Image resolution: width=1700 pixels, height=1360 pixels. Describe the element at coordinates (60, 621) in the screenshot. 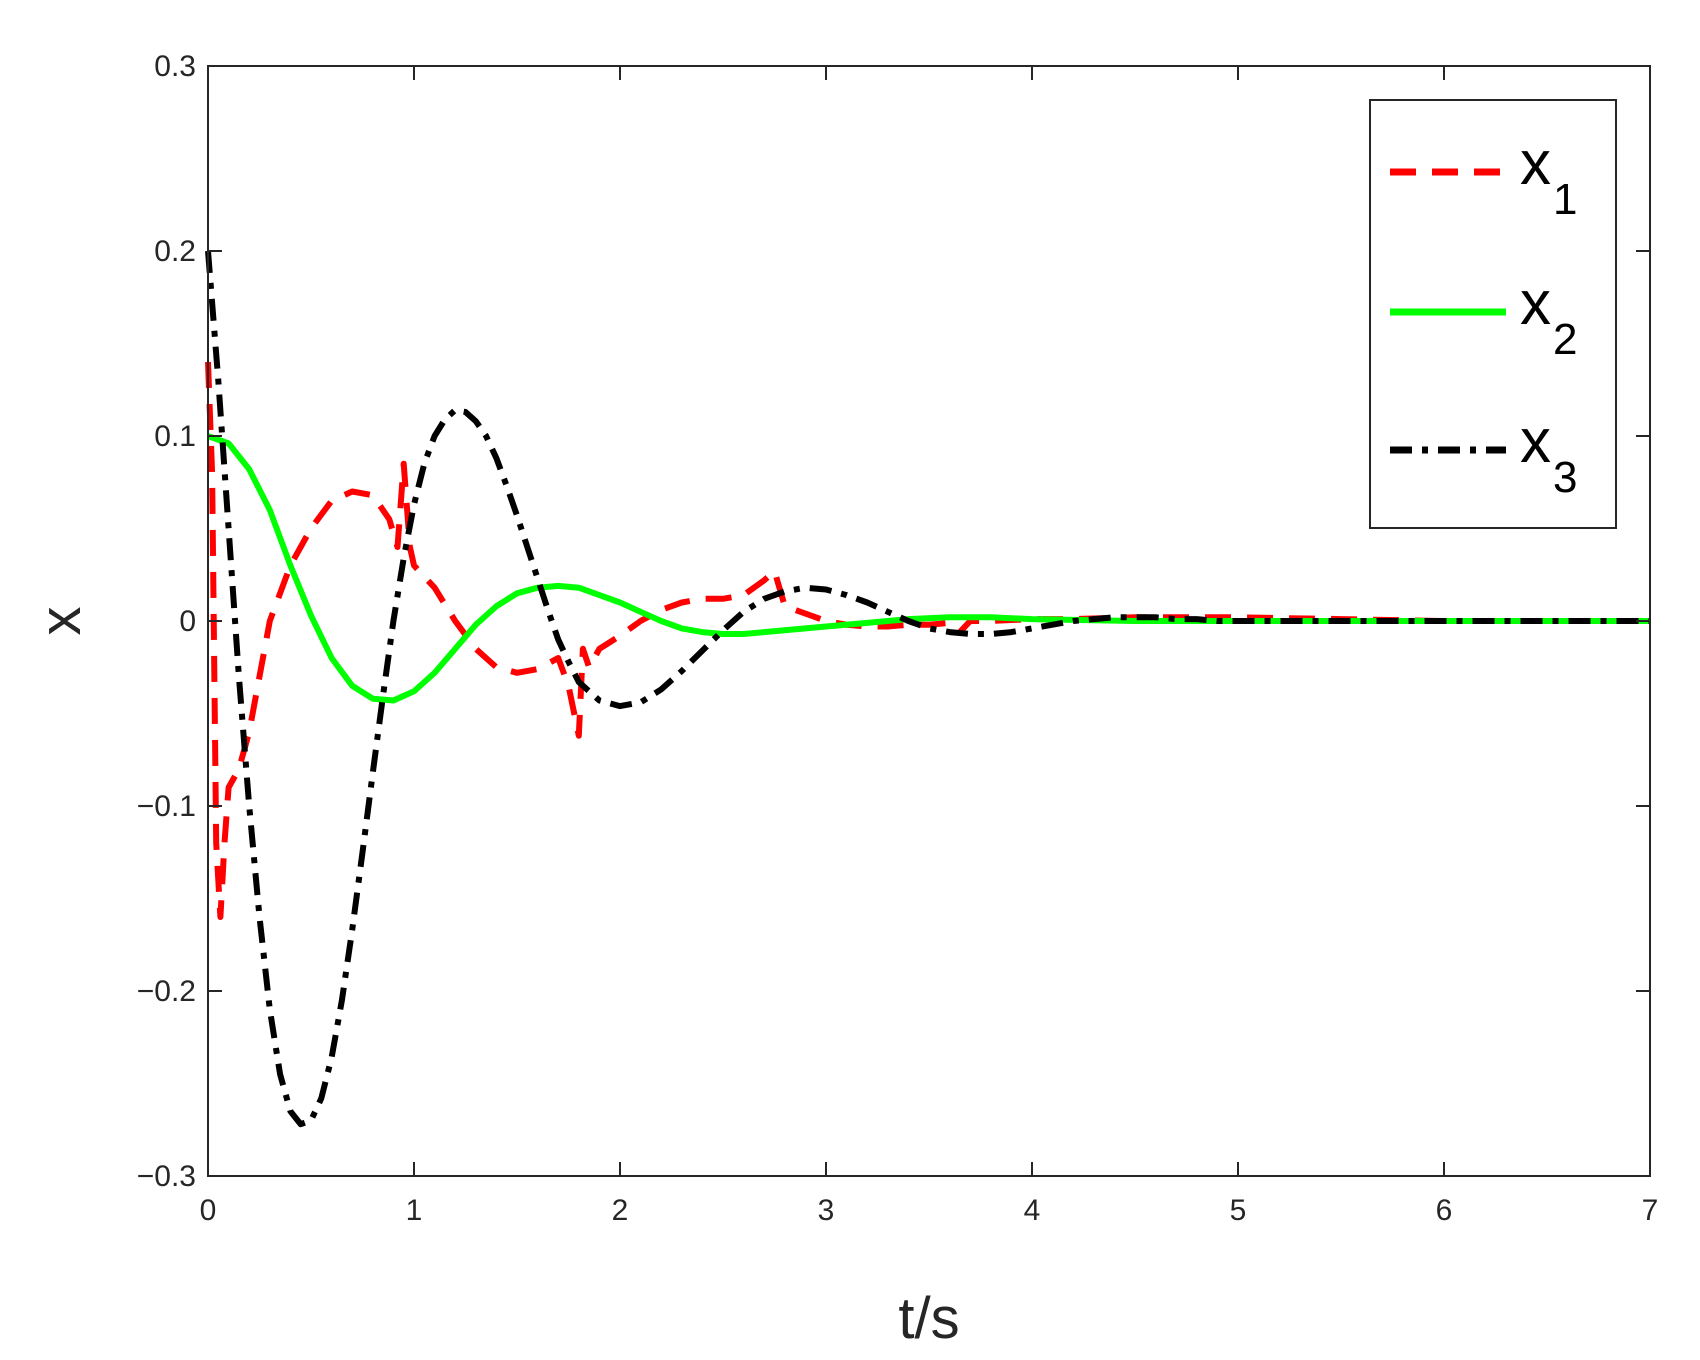

I see `y-axis-label: x` at that location.